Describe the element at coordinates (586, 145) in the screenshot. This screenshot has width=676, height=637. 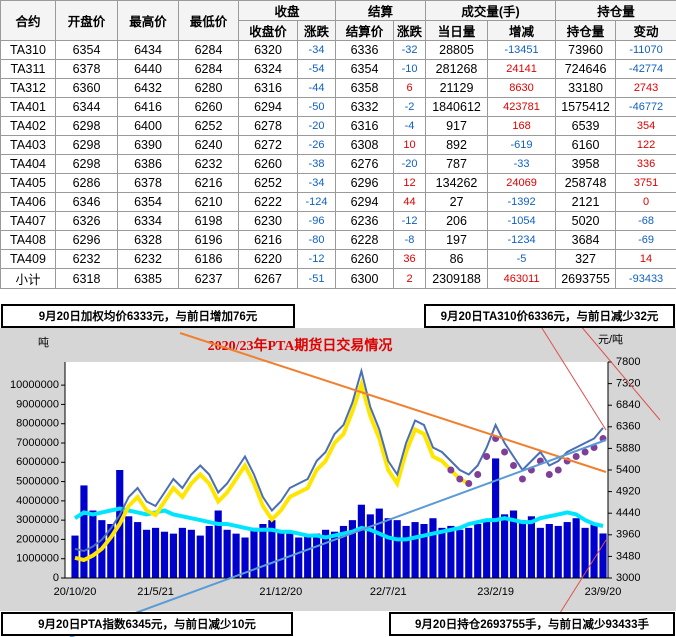
I see `table-cell: 6160` at that location.